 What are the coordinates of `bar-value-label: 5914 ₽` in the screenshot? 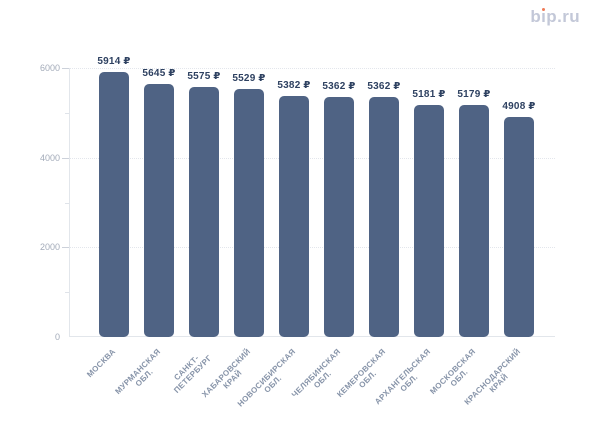 It's located at (114, 61).